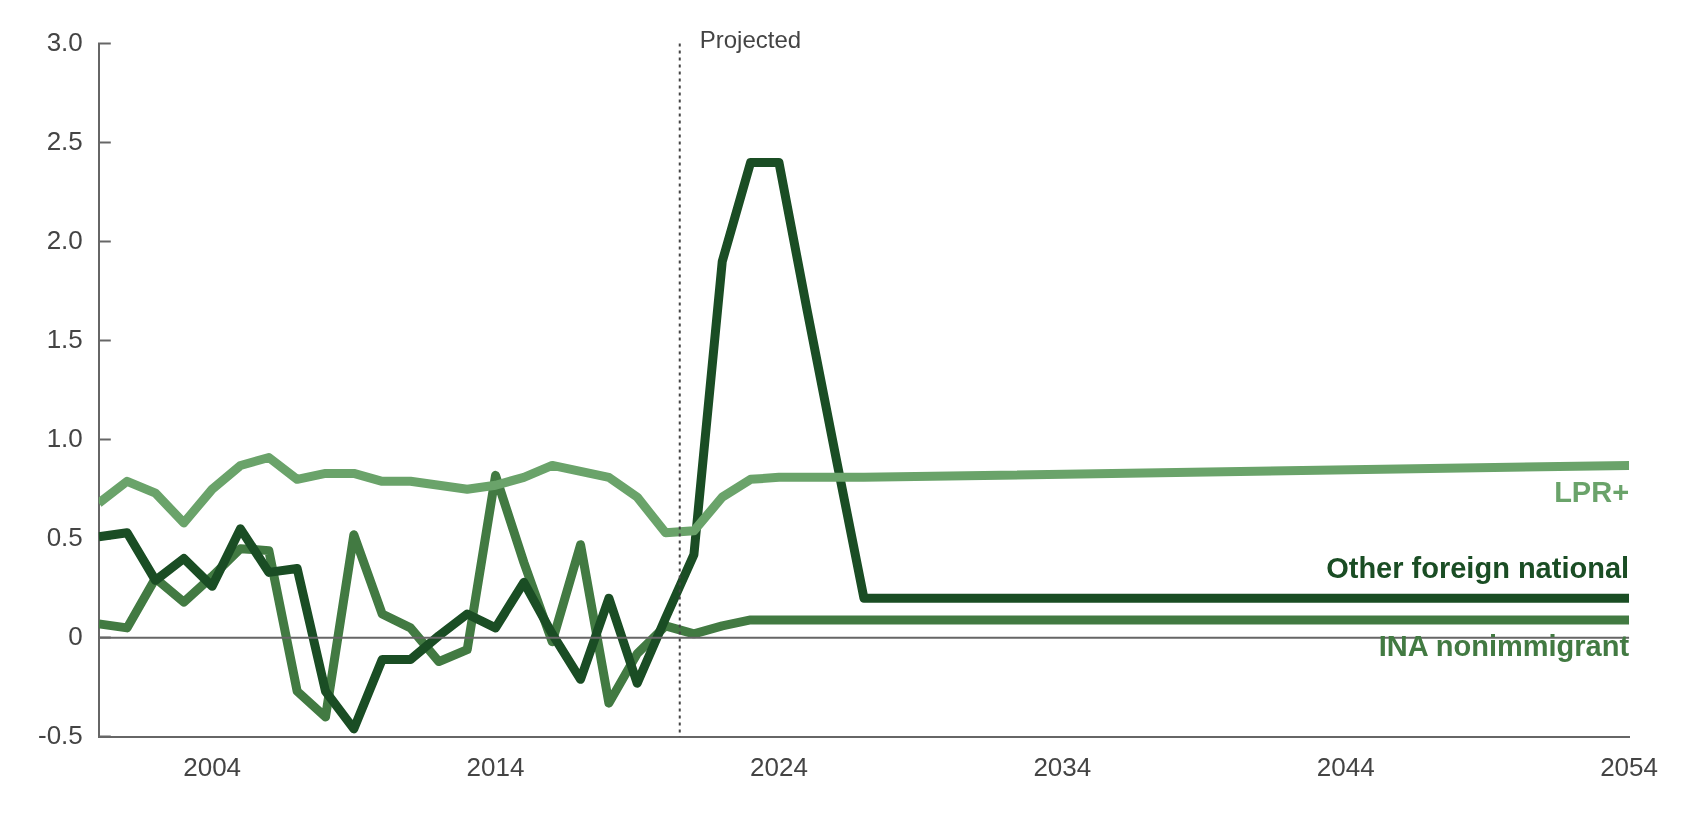  I want to click on y-tick-label: 0.5, so click(64, 536).